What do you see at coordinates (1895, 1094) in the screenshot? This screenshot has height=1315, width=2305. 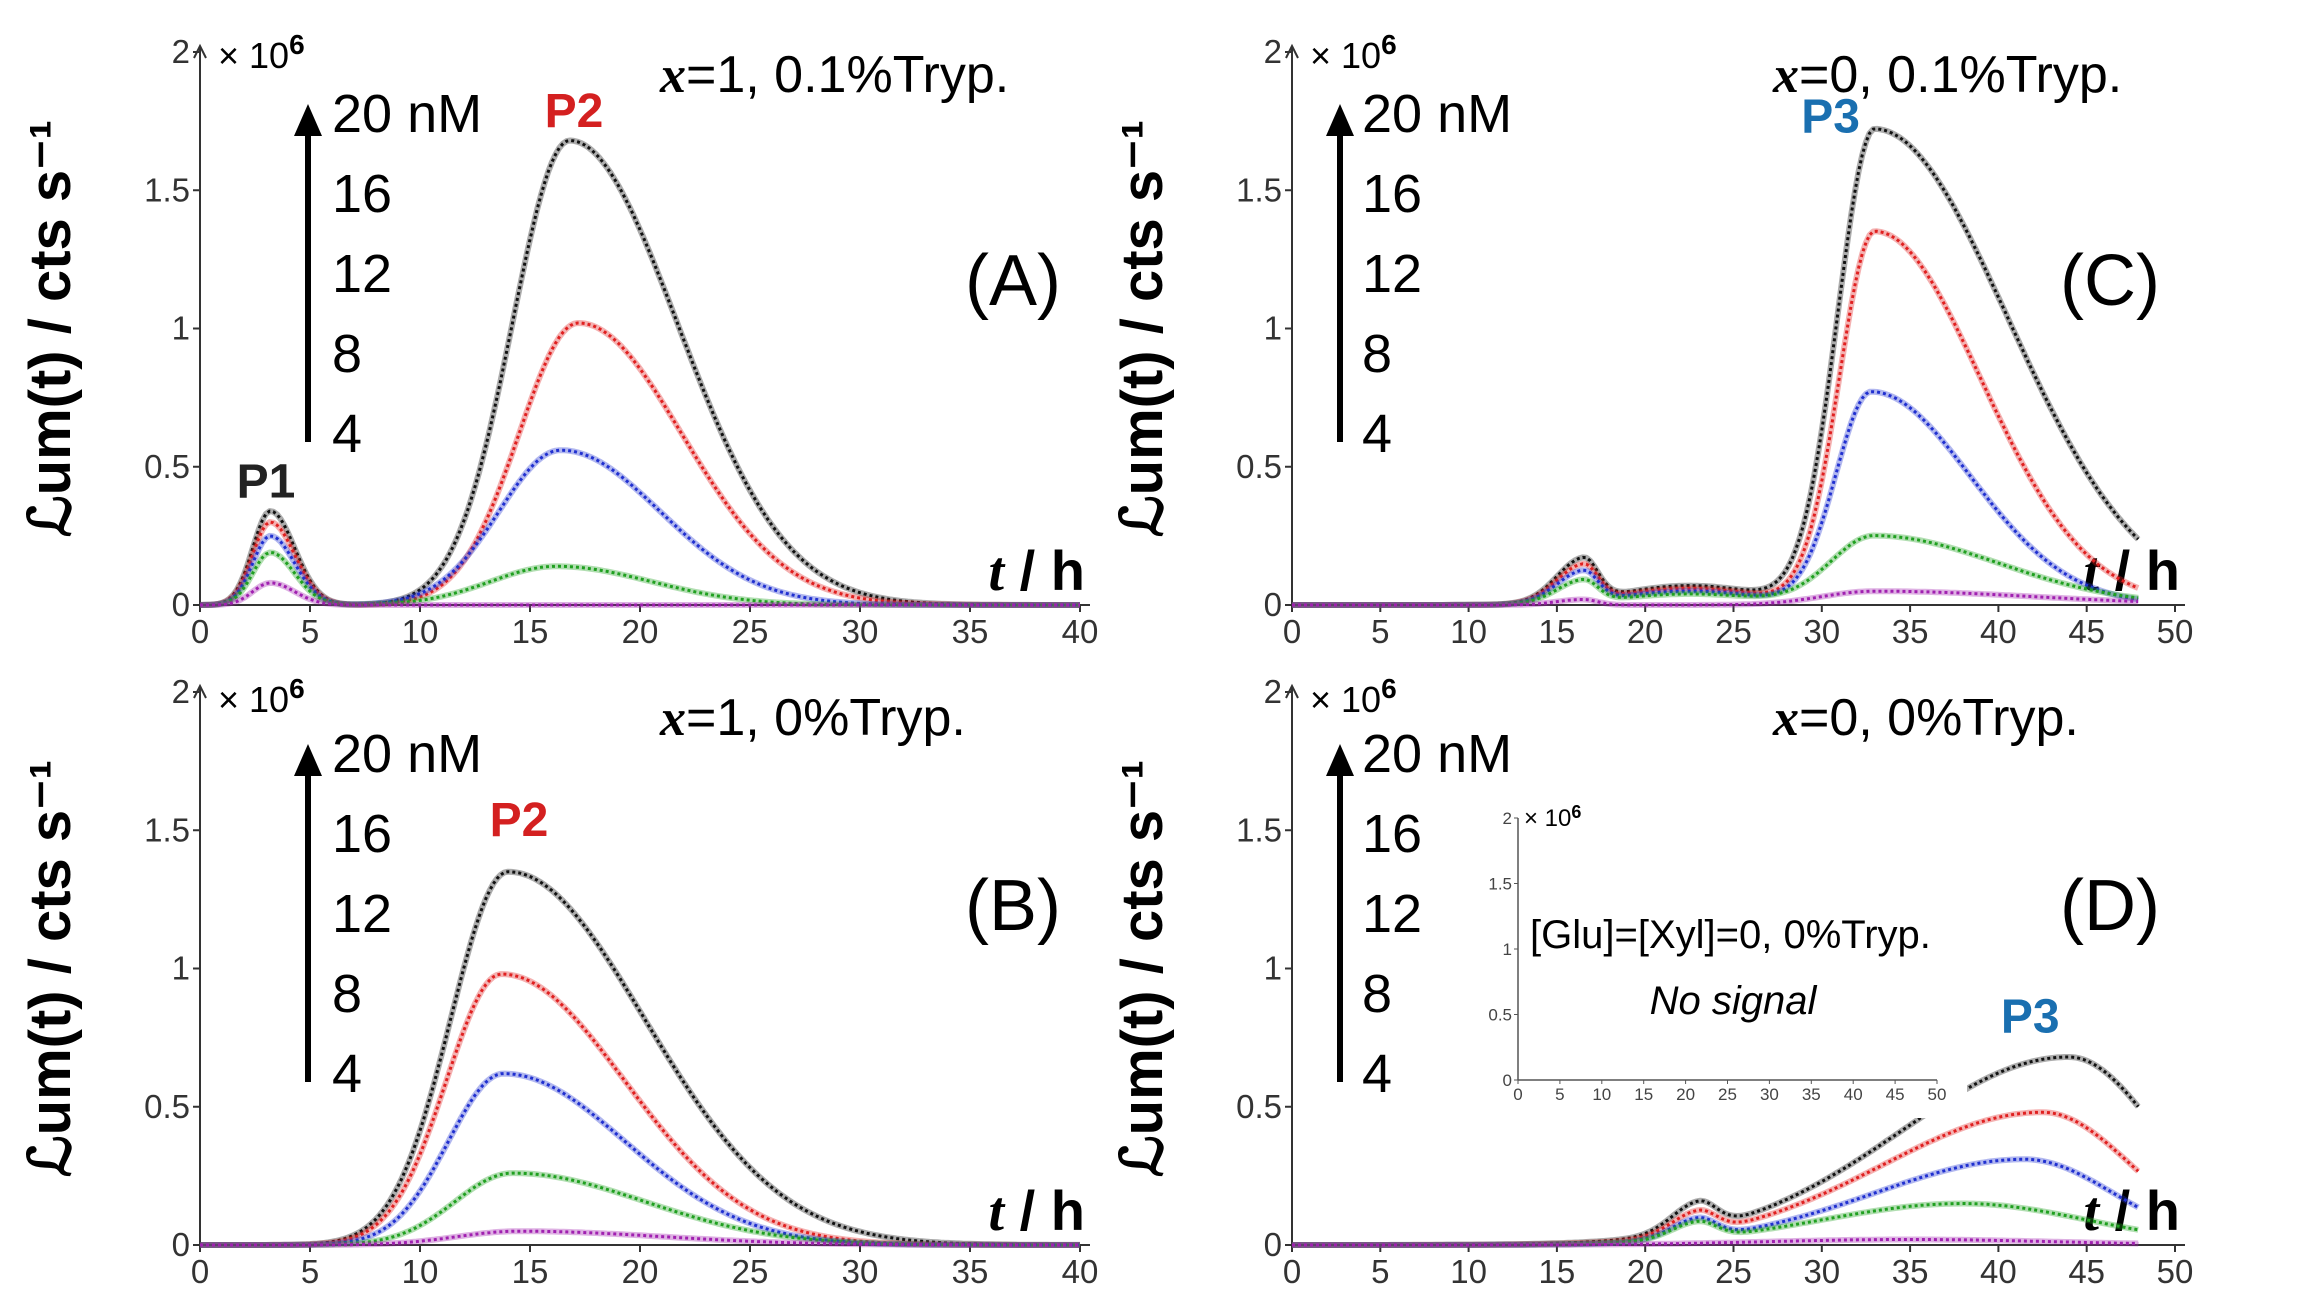 I see `inset-x-tick-label: 45` at bounding box center [1895, 1094].